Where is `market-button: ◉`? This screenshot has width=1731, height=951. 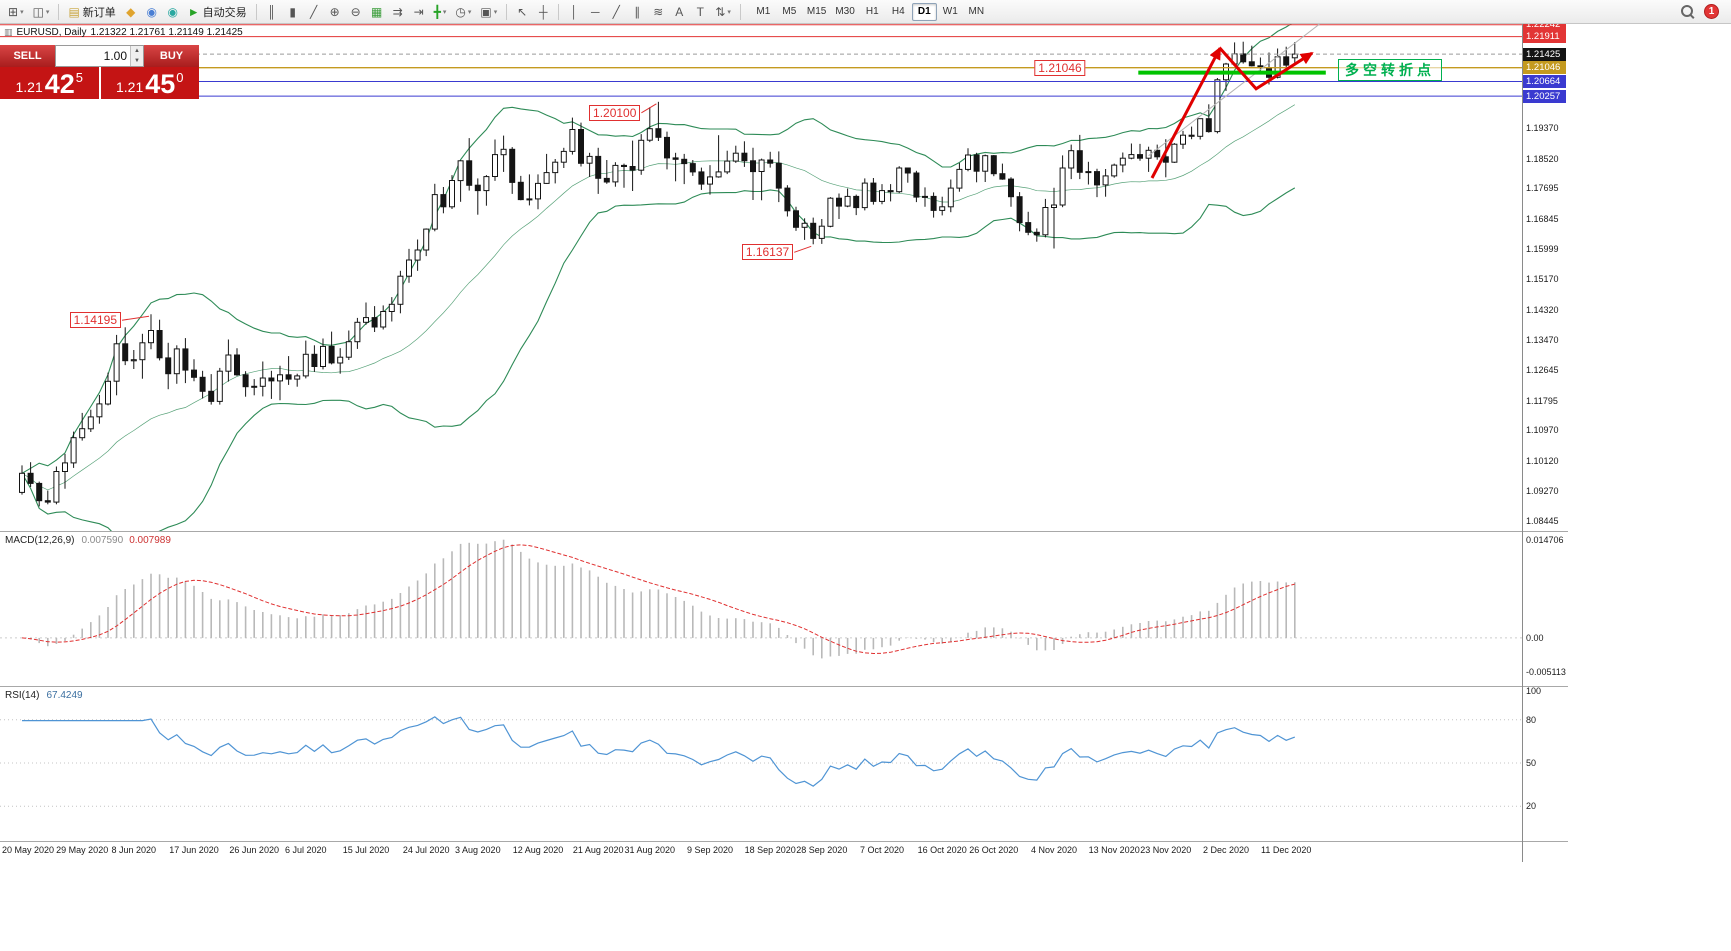 market-button: ◉ is located at coordinates (173, 12).